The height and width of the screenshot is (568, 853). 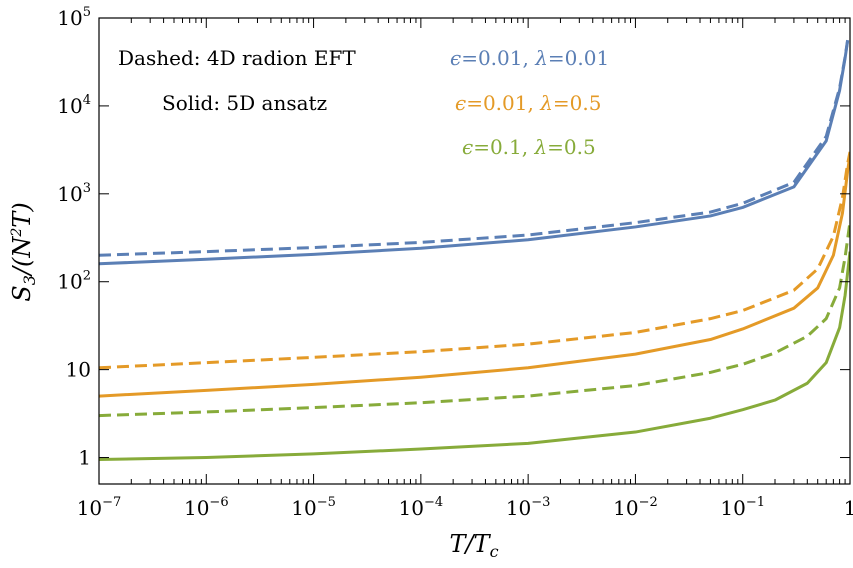 What do you see at coordinates (84, 458) in the screenshot?
I see `y-tick-label: 1` at bounding box center [84, 458].